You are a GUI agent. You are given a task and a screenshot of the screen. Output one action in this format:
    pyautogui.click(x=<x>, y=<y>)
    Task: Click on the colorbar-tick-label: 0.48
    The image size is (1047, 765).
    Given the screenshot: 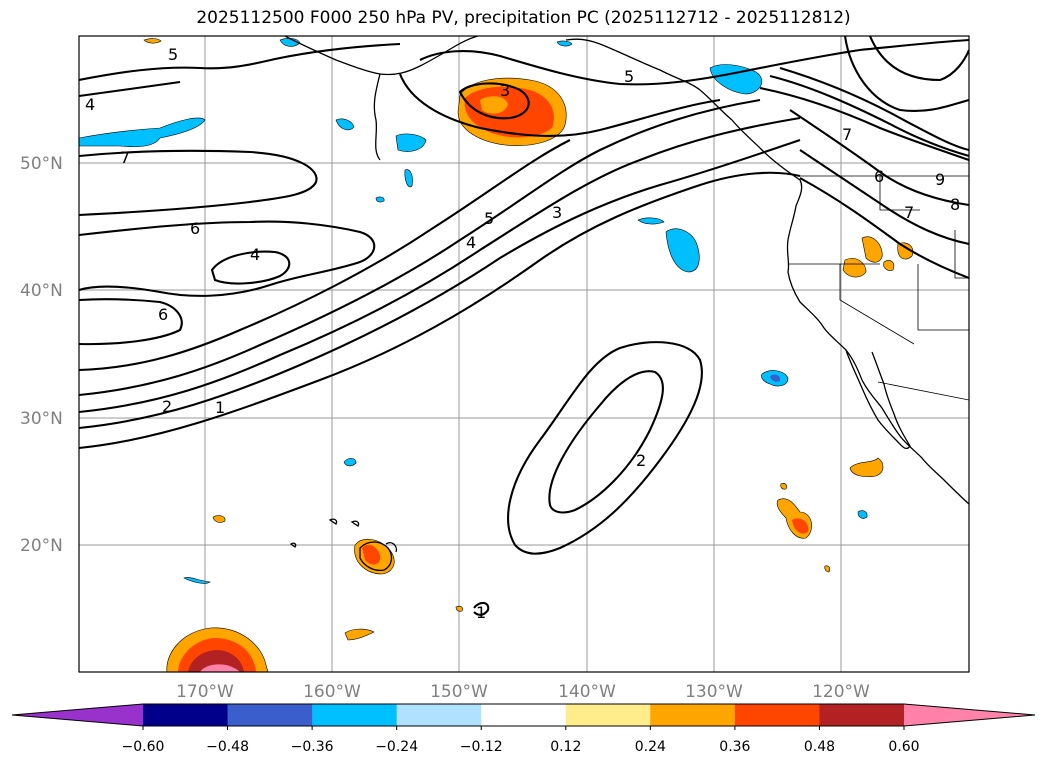 What is the action you would take?
    pyautogui.click(x=819, y=747)
    